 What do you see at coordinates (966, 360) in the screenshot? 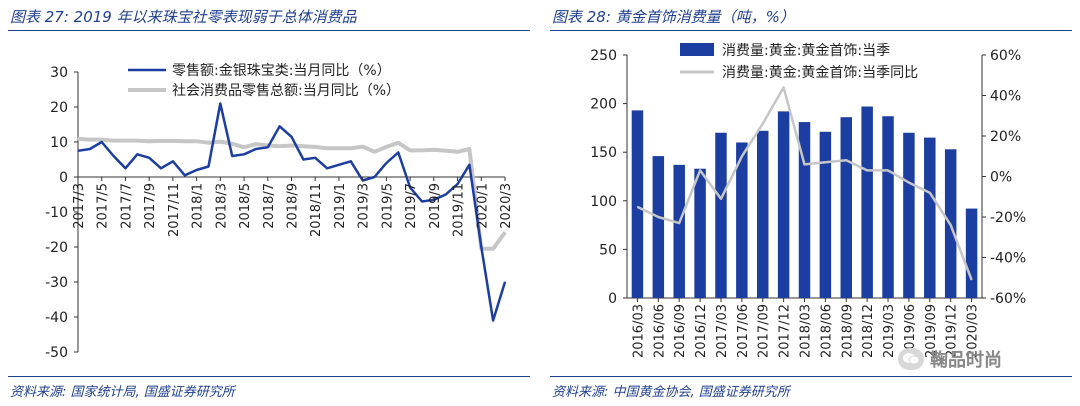
I see `watermark-text: 鞠品时尚` at bounding box center [966, 360].